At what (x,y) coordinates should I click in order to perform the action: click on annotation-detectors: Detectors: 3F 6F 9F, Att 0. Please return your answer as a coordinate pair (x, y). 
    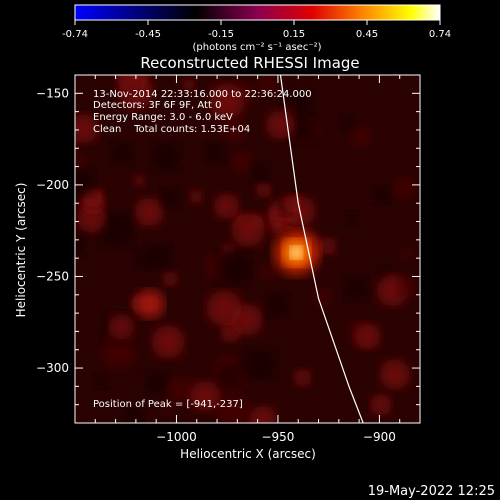
    Looking at the image, I should click on (157, 105).